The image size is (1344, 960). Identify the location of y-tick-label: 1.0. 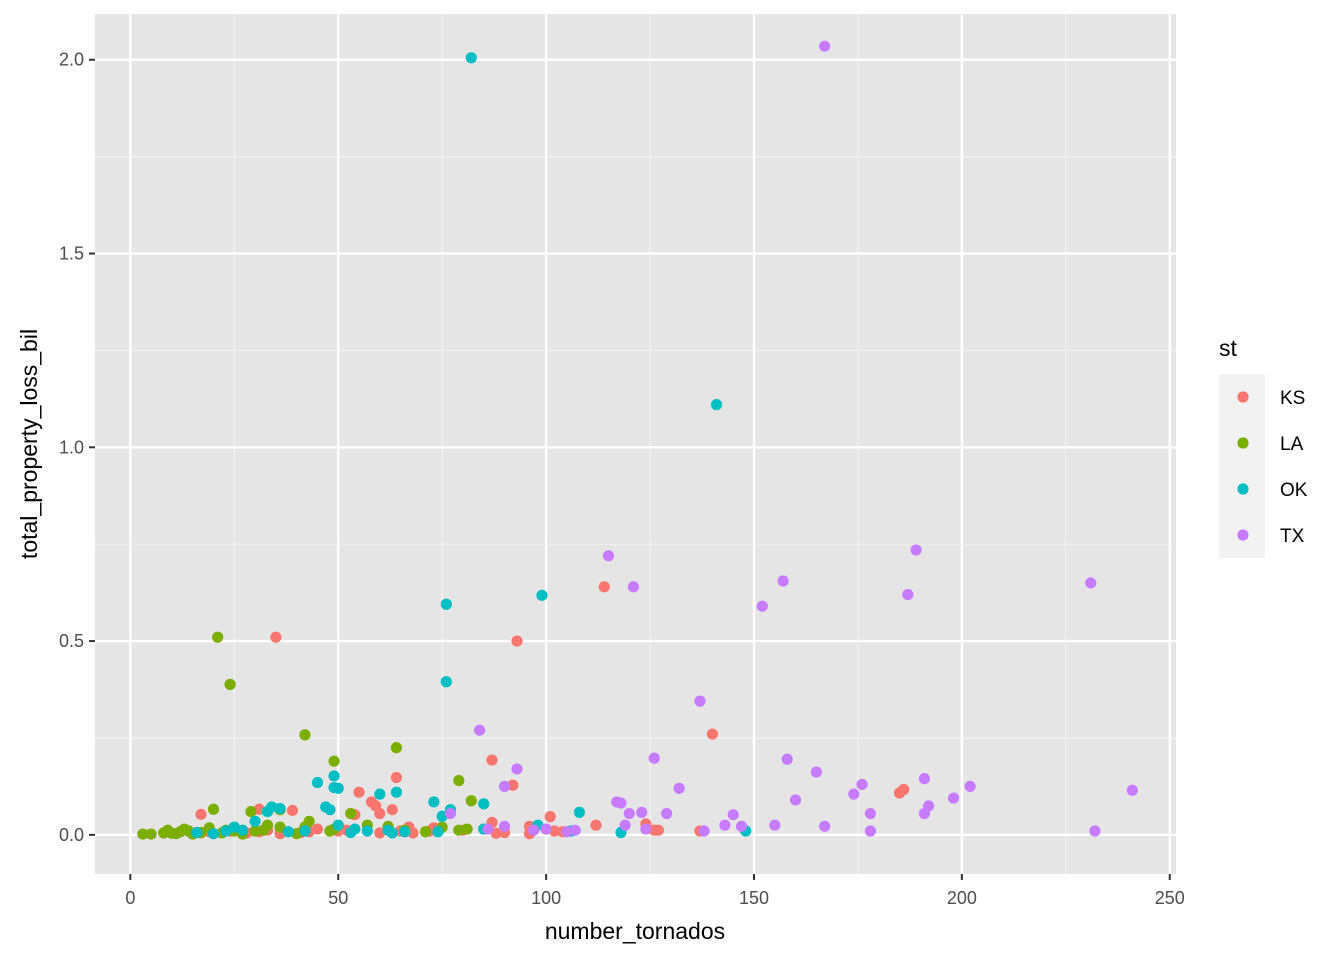
(71, 447).